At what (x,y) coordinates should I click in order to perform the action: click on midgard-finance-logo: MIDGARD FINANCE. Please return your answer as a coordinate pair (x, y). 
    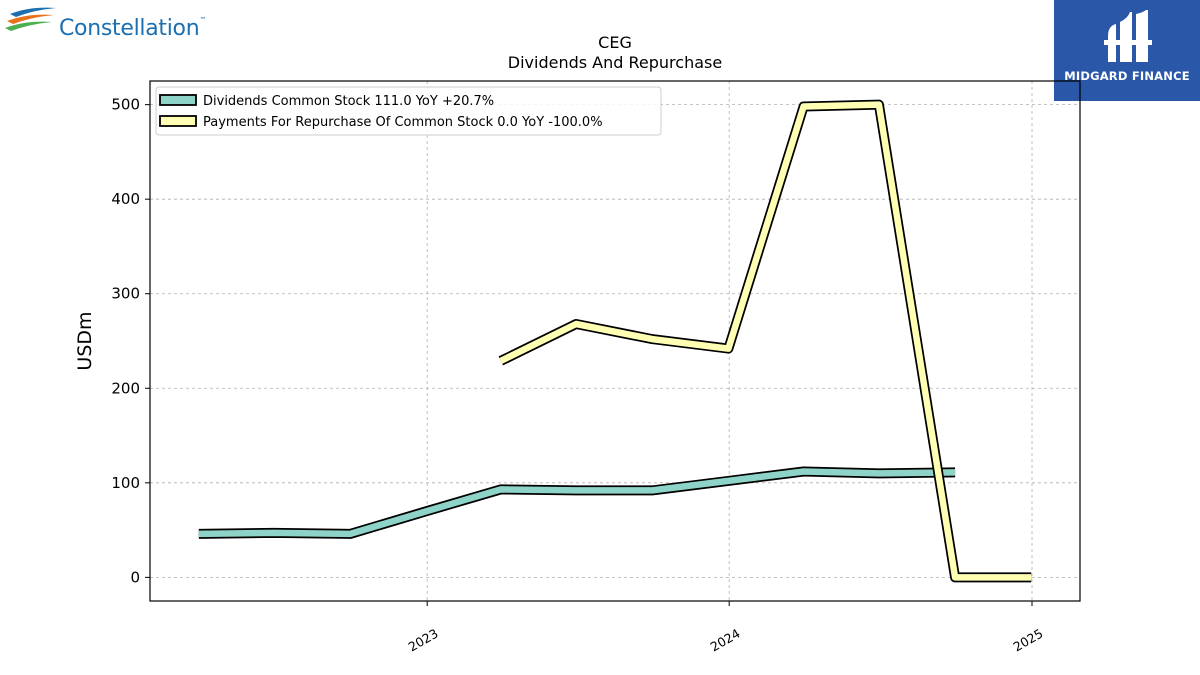
    Looking at the image, I should click on (1127, 50).